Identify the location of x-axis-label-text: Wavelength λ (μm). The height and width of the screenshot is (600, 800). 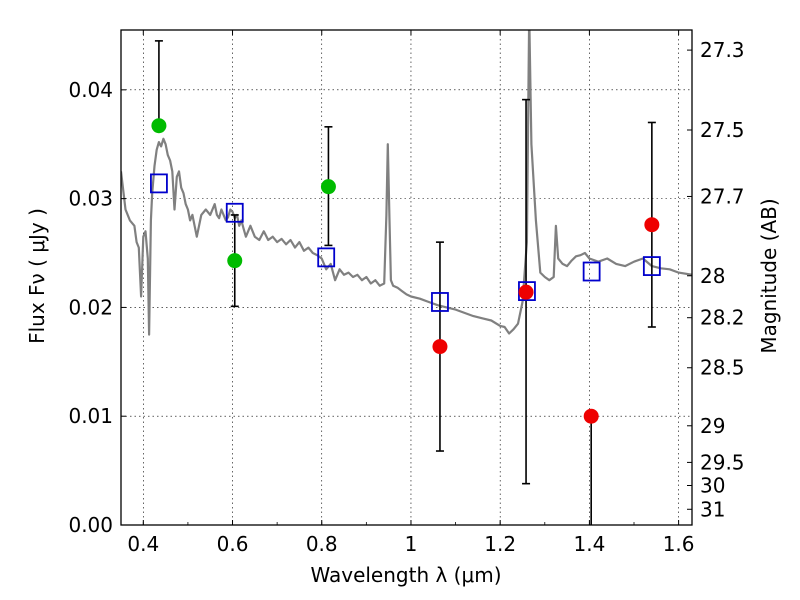
(405, 575).